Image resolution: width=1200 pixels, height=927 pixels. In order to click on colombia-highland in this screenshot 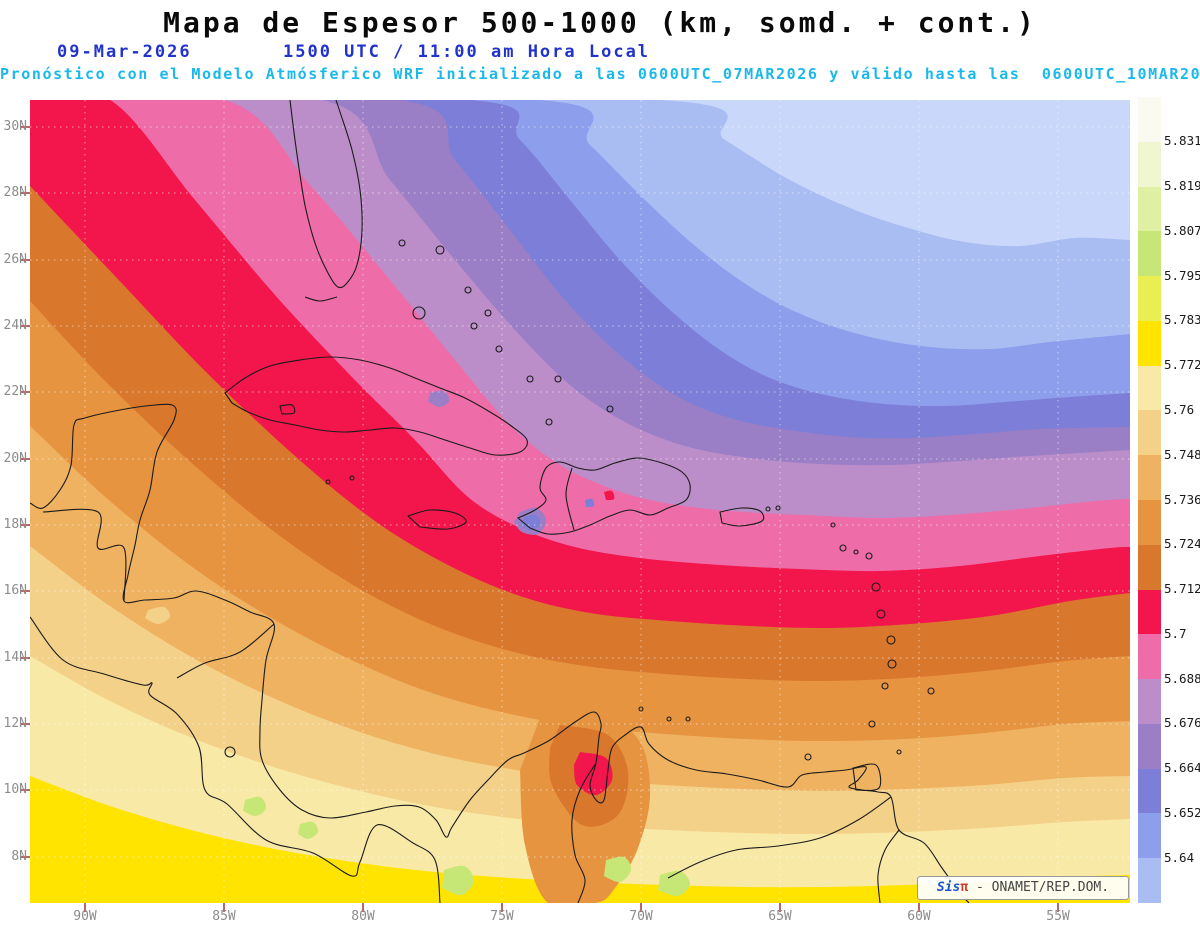, I will do `click(458, 880)`.